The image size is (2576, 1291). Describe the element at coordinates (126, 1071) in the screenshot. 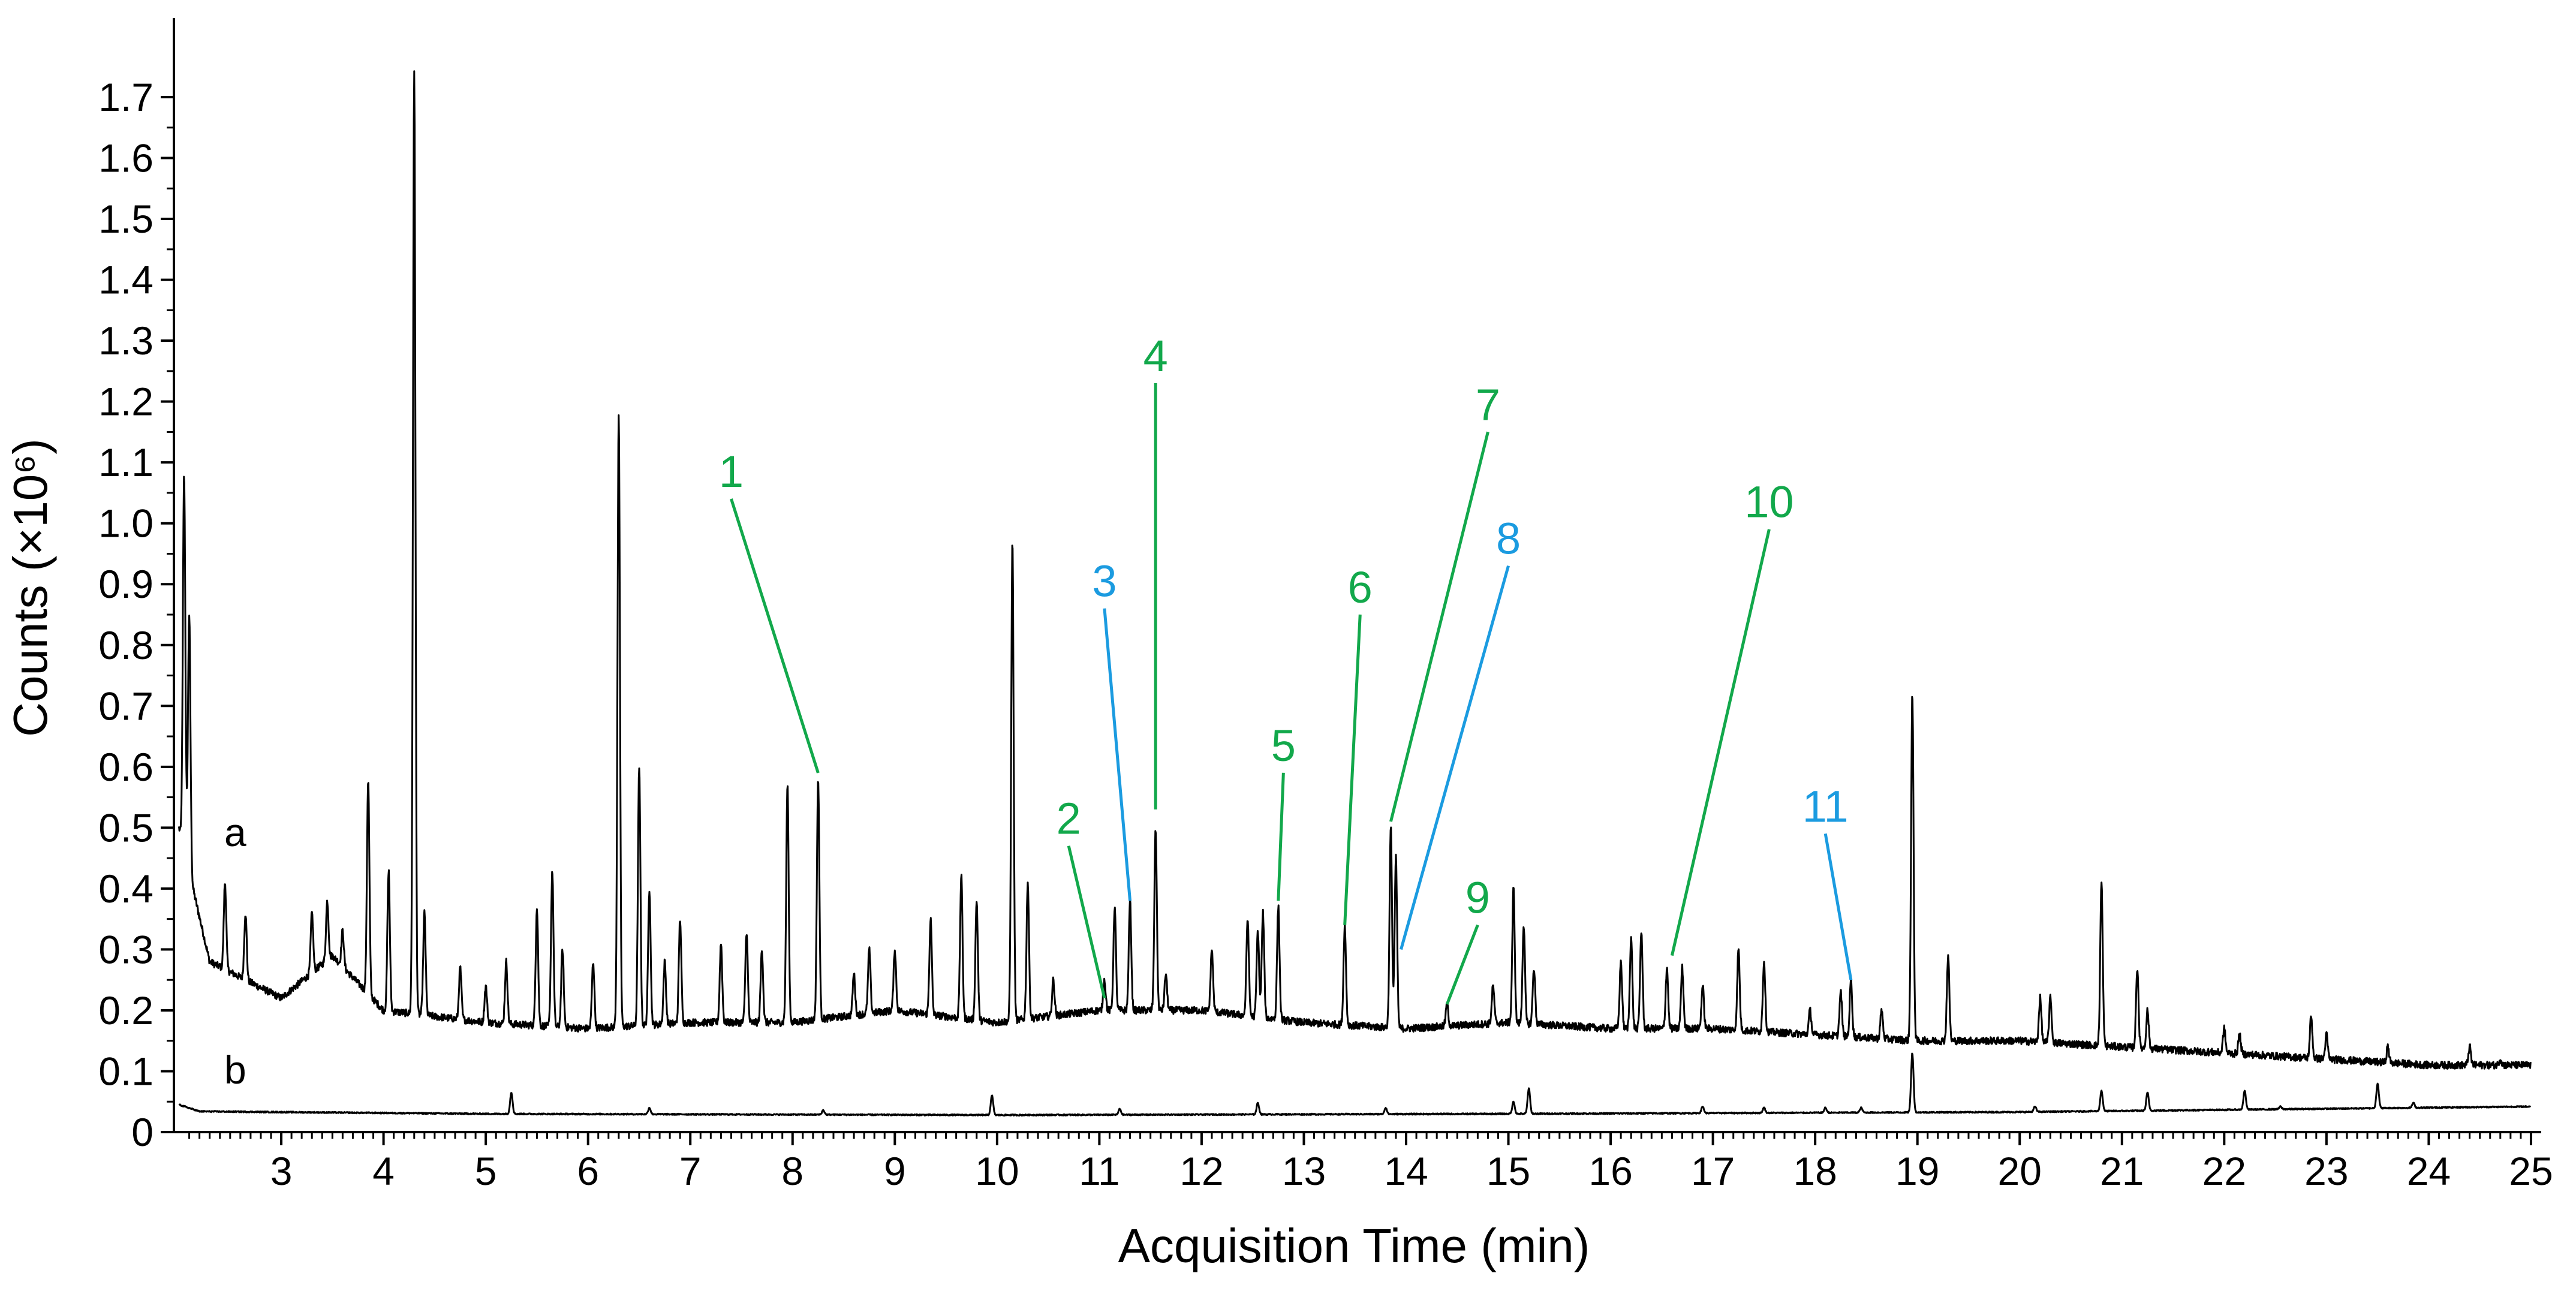

I see `y-tick-label: 0.1` at that location.